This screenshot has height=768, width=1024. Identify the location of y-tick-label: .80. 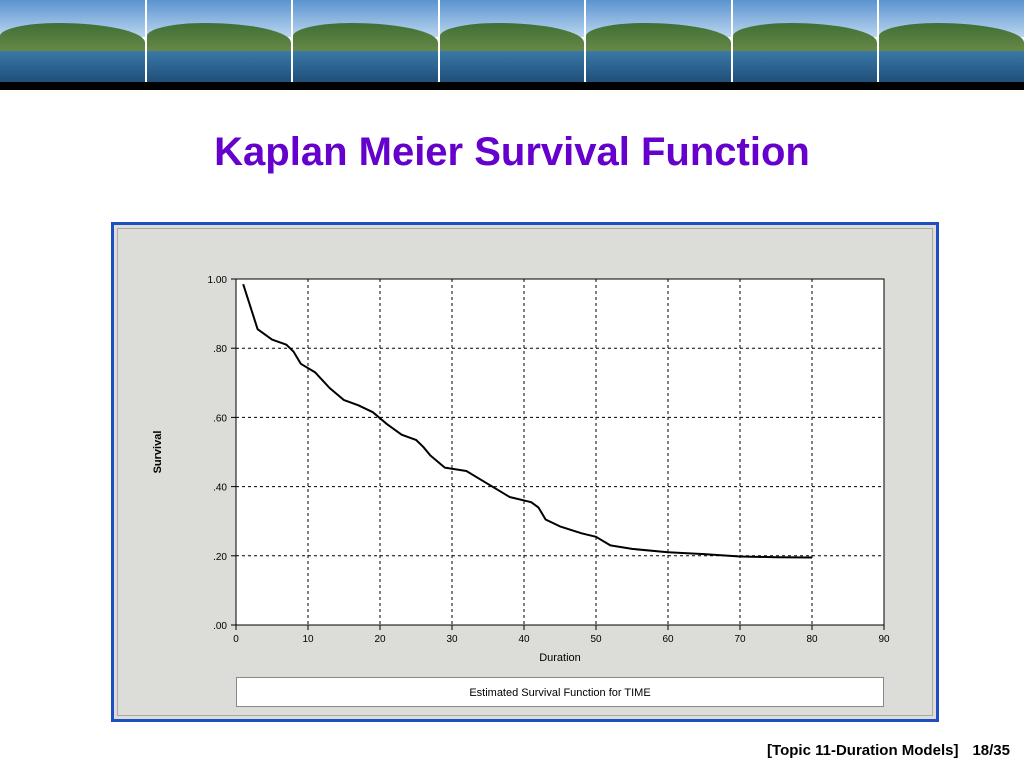
(220, 349).